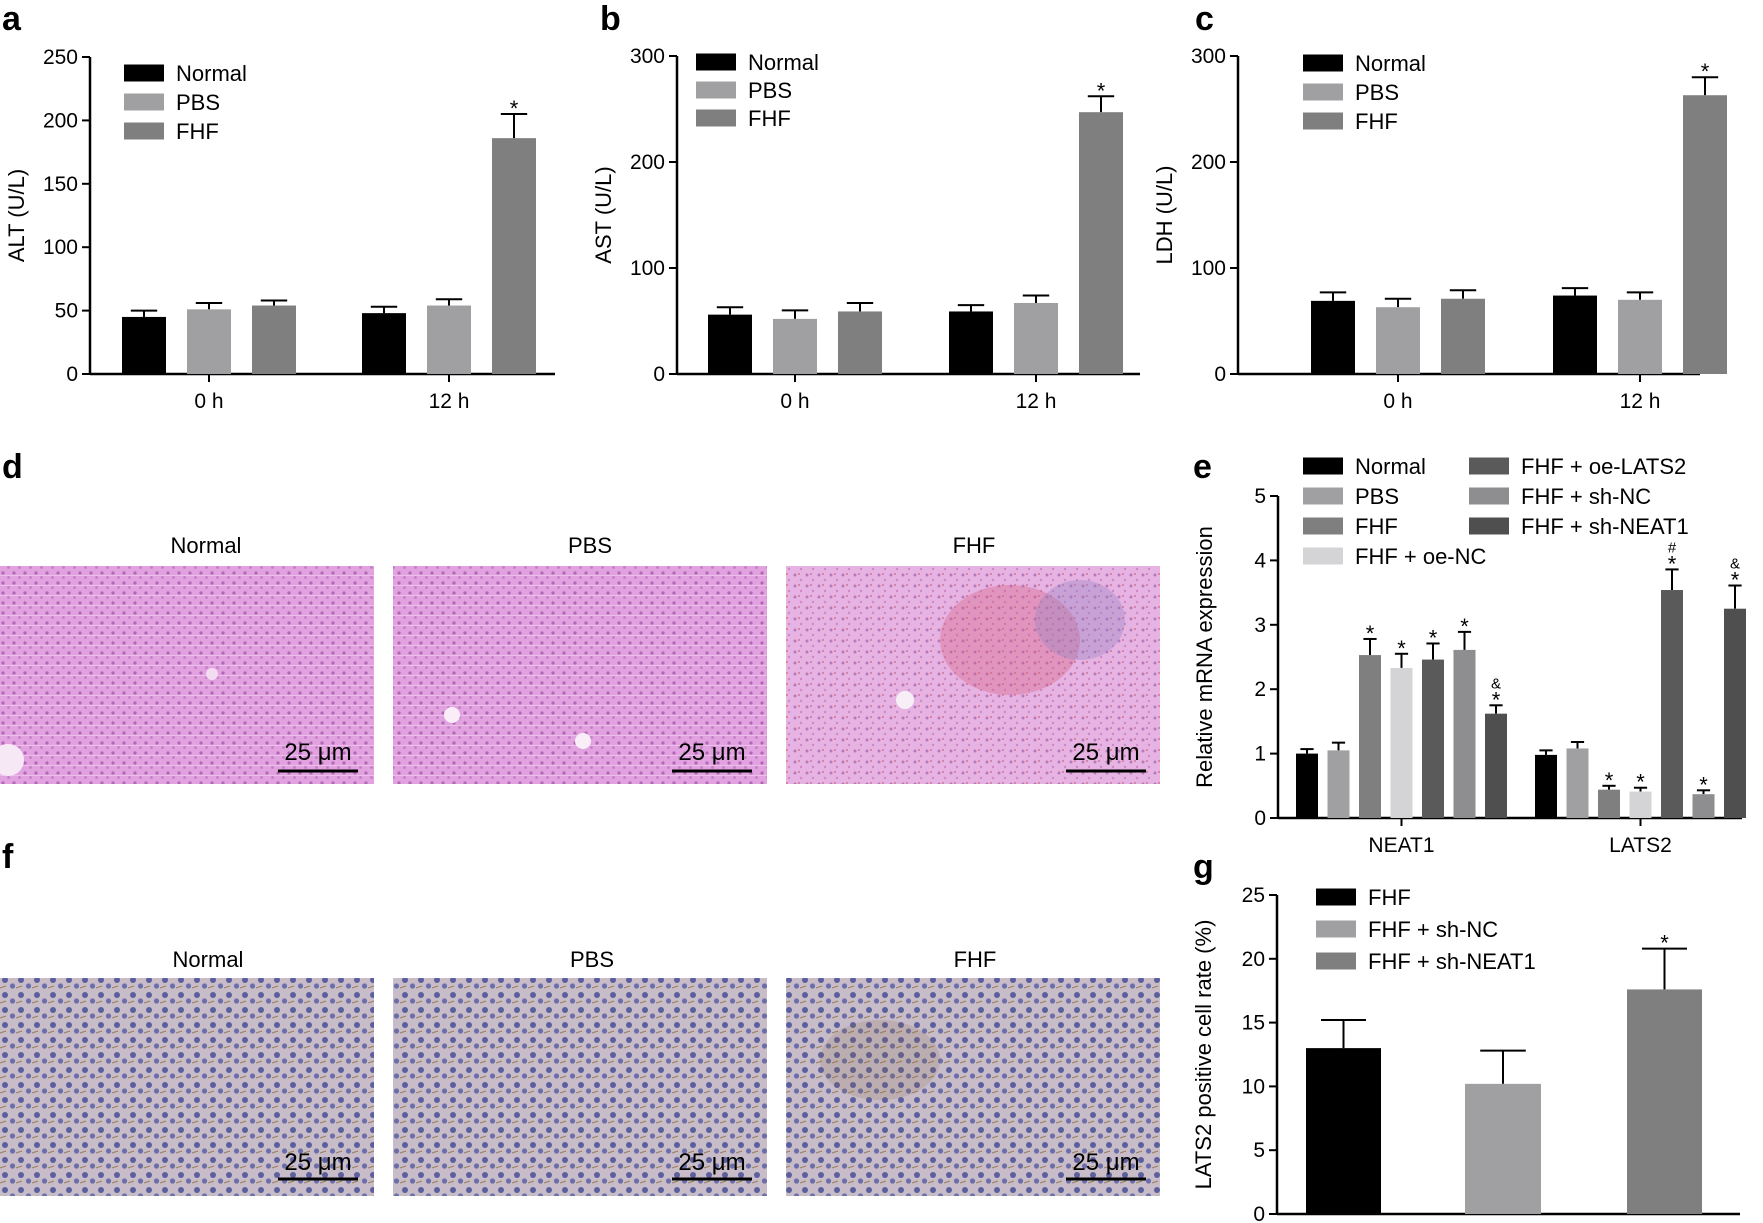 The width and height of the screenshot is (1763, 1223). Describe the element at coordinates (580, 1087) in the screenshot. I see `ihc-micrograph-pbs` at that location.